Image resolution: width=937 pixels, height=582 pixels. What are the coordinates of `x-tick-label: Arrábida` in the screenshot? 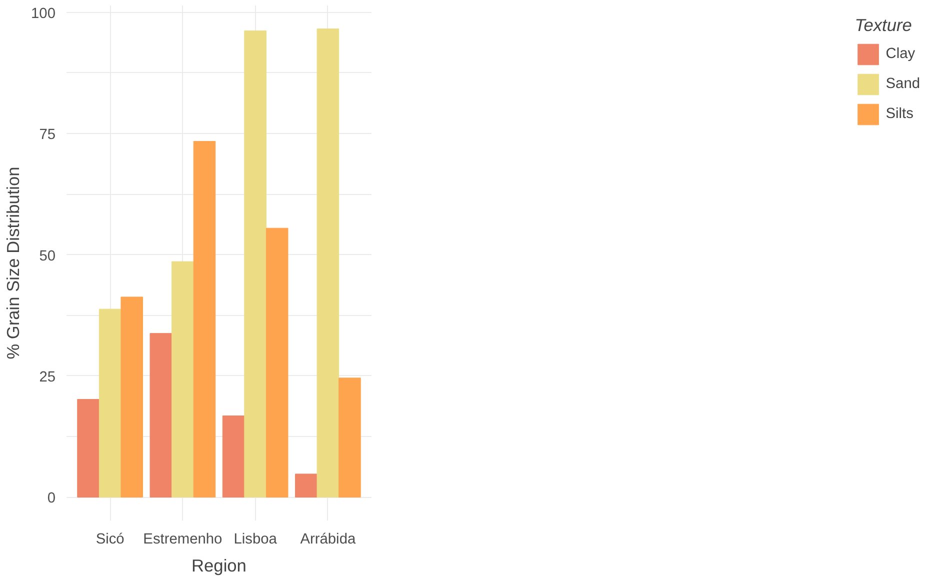 It's located at (328, 540).